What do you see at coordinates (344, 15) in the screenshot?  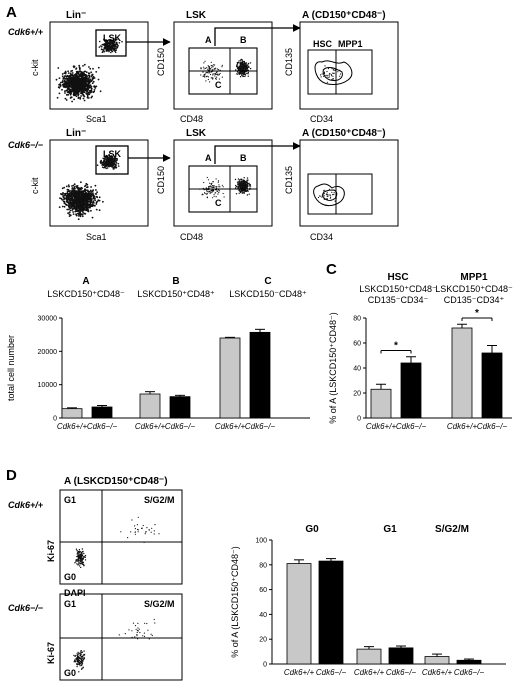 I see `plot-title-a1-a: A (CD150⁺CD48⁻)` at bounding box center [344, 15].